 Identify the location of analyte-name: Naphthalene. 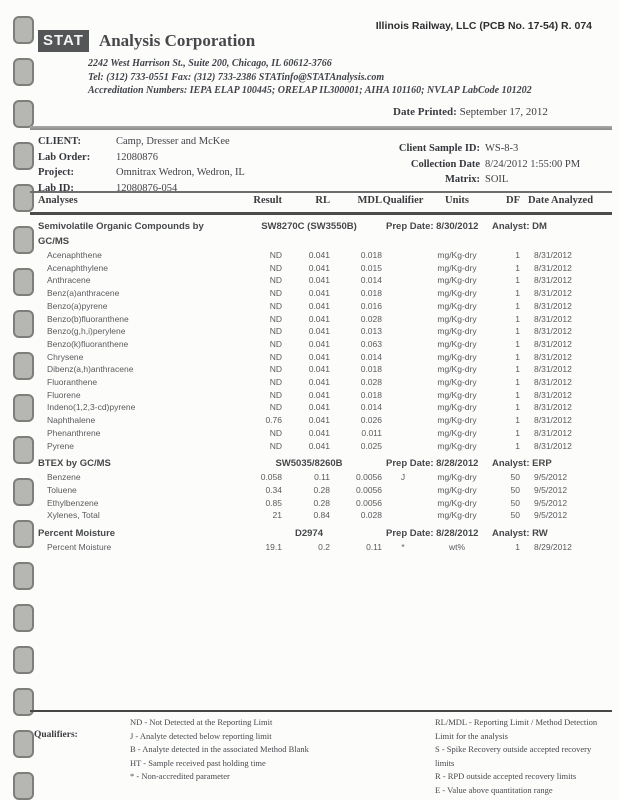
(71, 420).